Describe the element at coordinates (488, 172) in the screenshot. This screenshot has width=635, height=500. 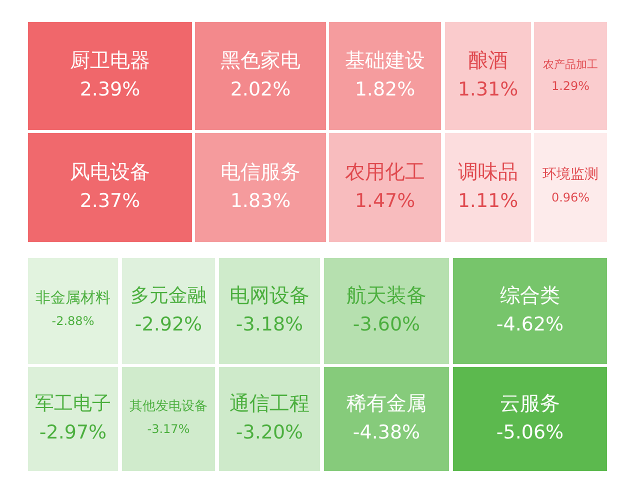
I see `category-label: 调味品` at that location.